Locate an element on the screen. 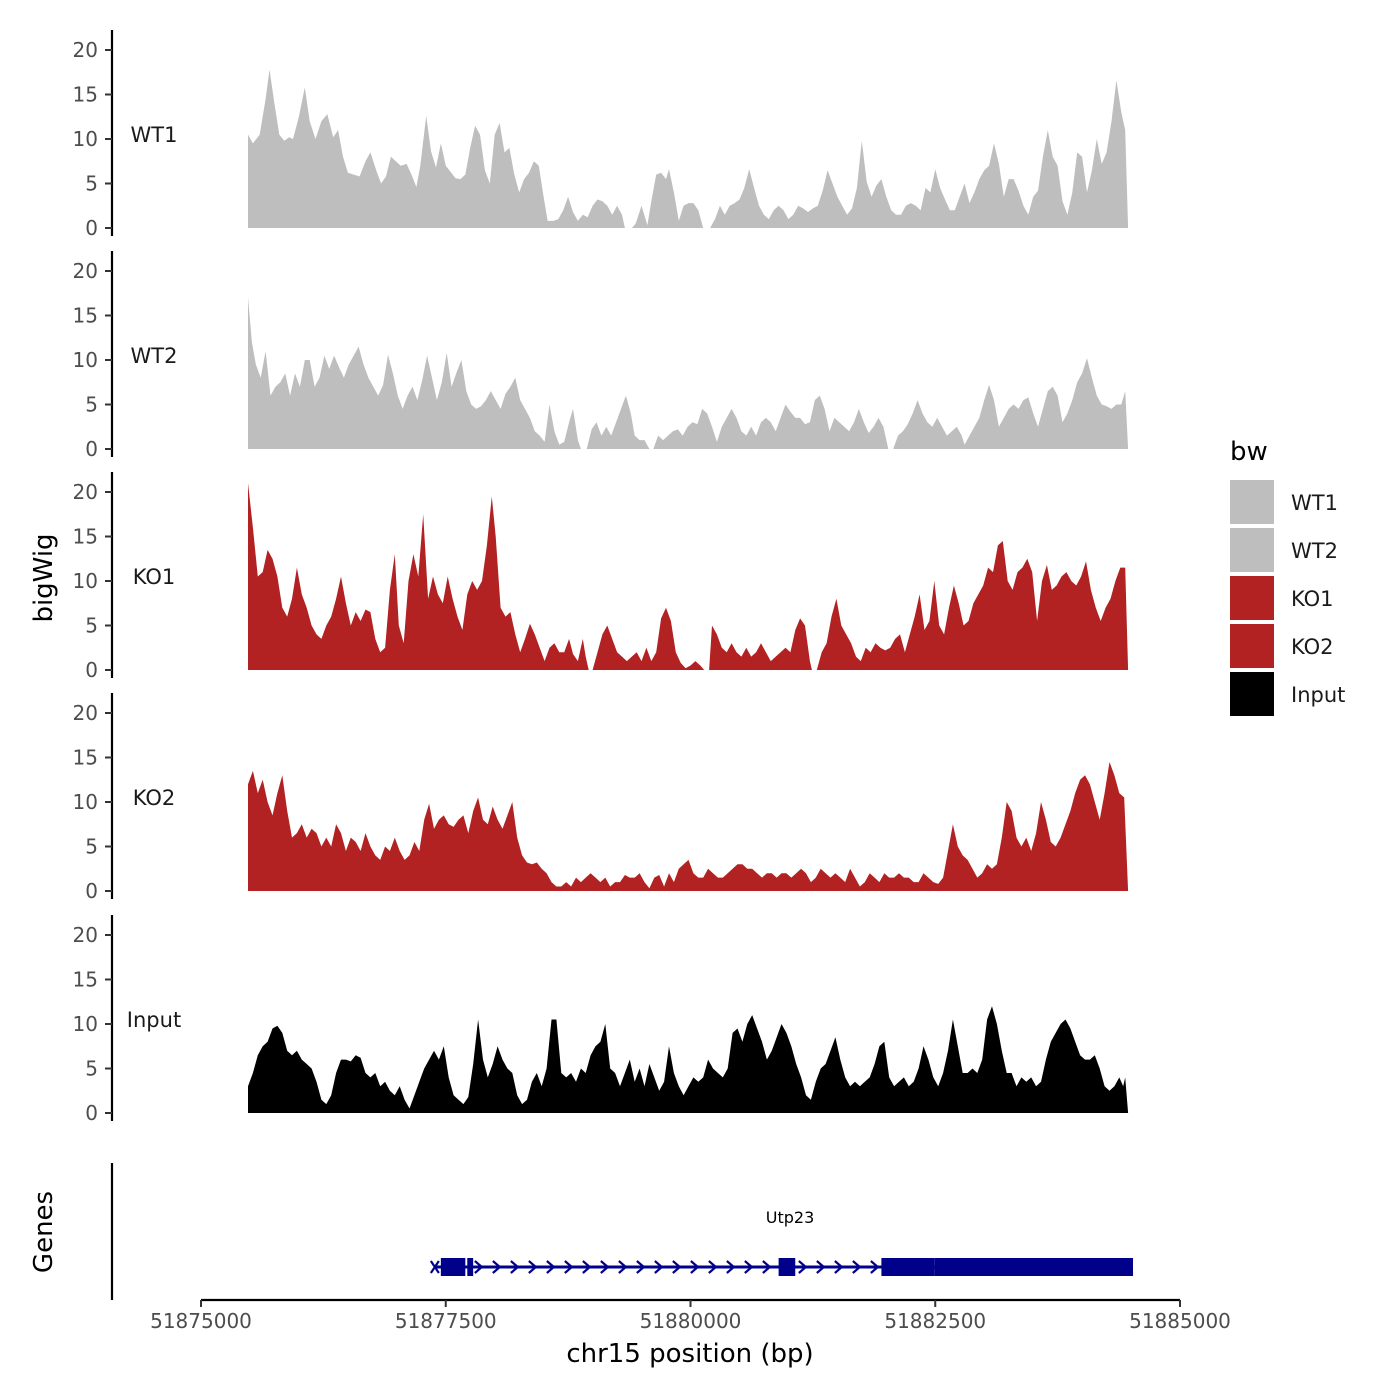 This screenshot has height=1400, width=1400. y-tick-label-ko1-0: 0 is located at coordinates (91, 670).